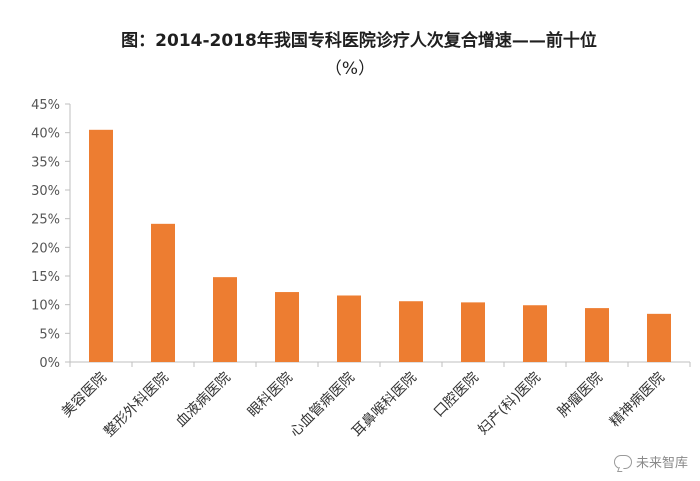 This screenshot has height=481, width=700. I want to click on x-tick-label: 血液病医院, so click(203, 400).